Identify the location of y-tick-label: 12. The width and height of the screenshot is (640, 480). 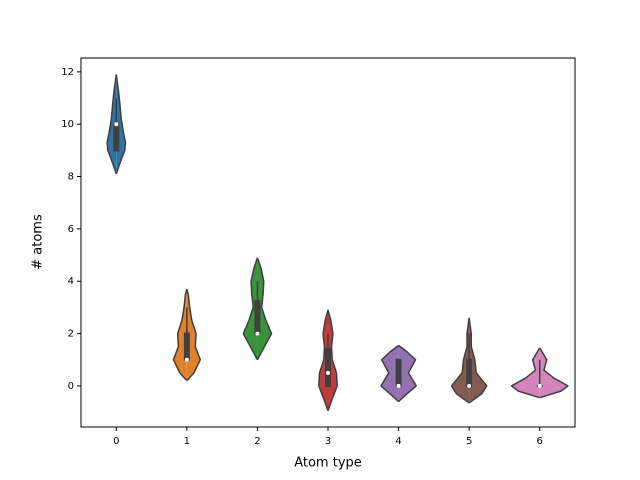
(67, 72).